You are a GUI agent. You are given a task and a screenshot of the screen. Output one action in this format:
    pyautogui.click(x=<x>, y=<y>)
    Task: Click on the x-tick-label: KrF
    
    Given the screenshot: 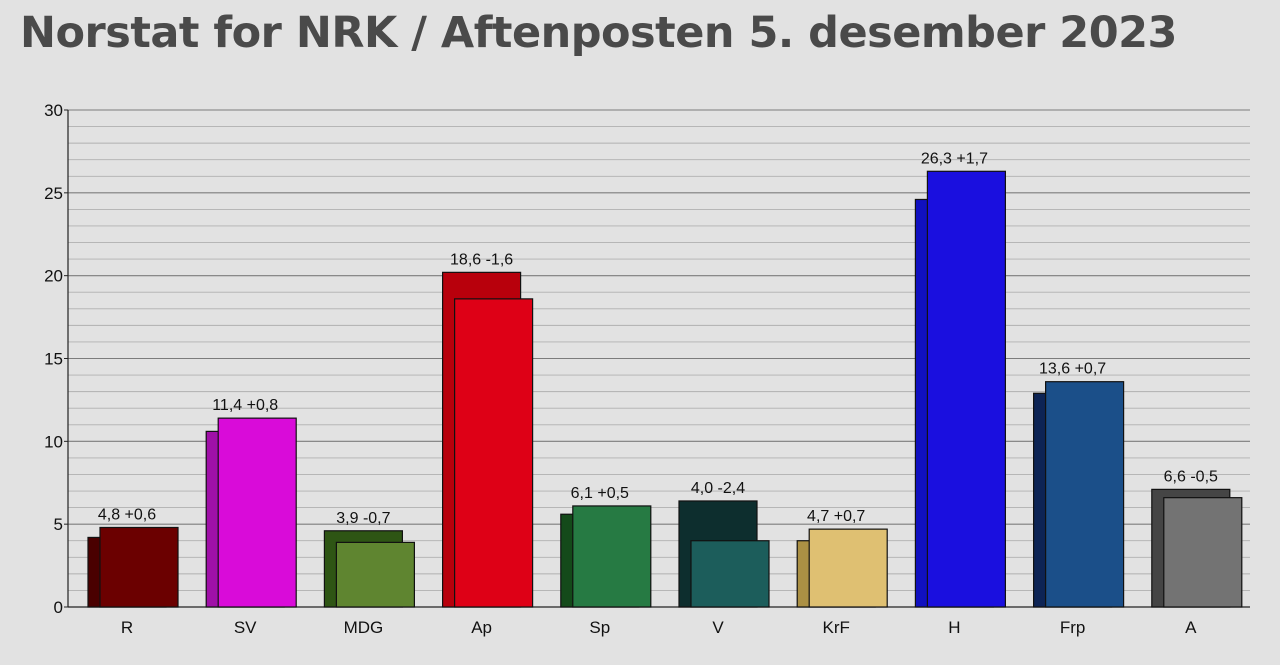 What is the action you would take?
    pyautogui.click(x=836, y=627)
    